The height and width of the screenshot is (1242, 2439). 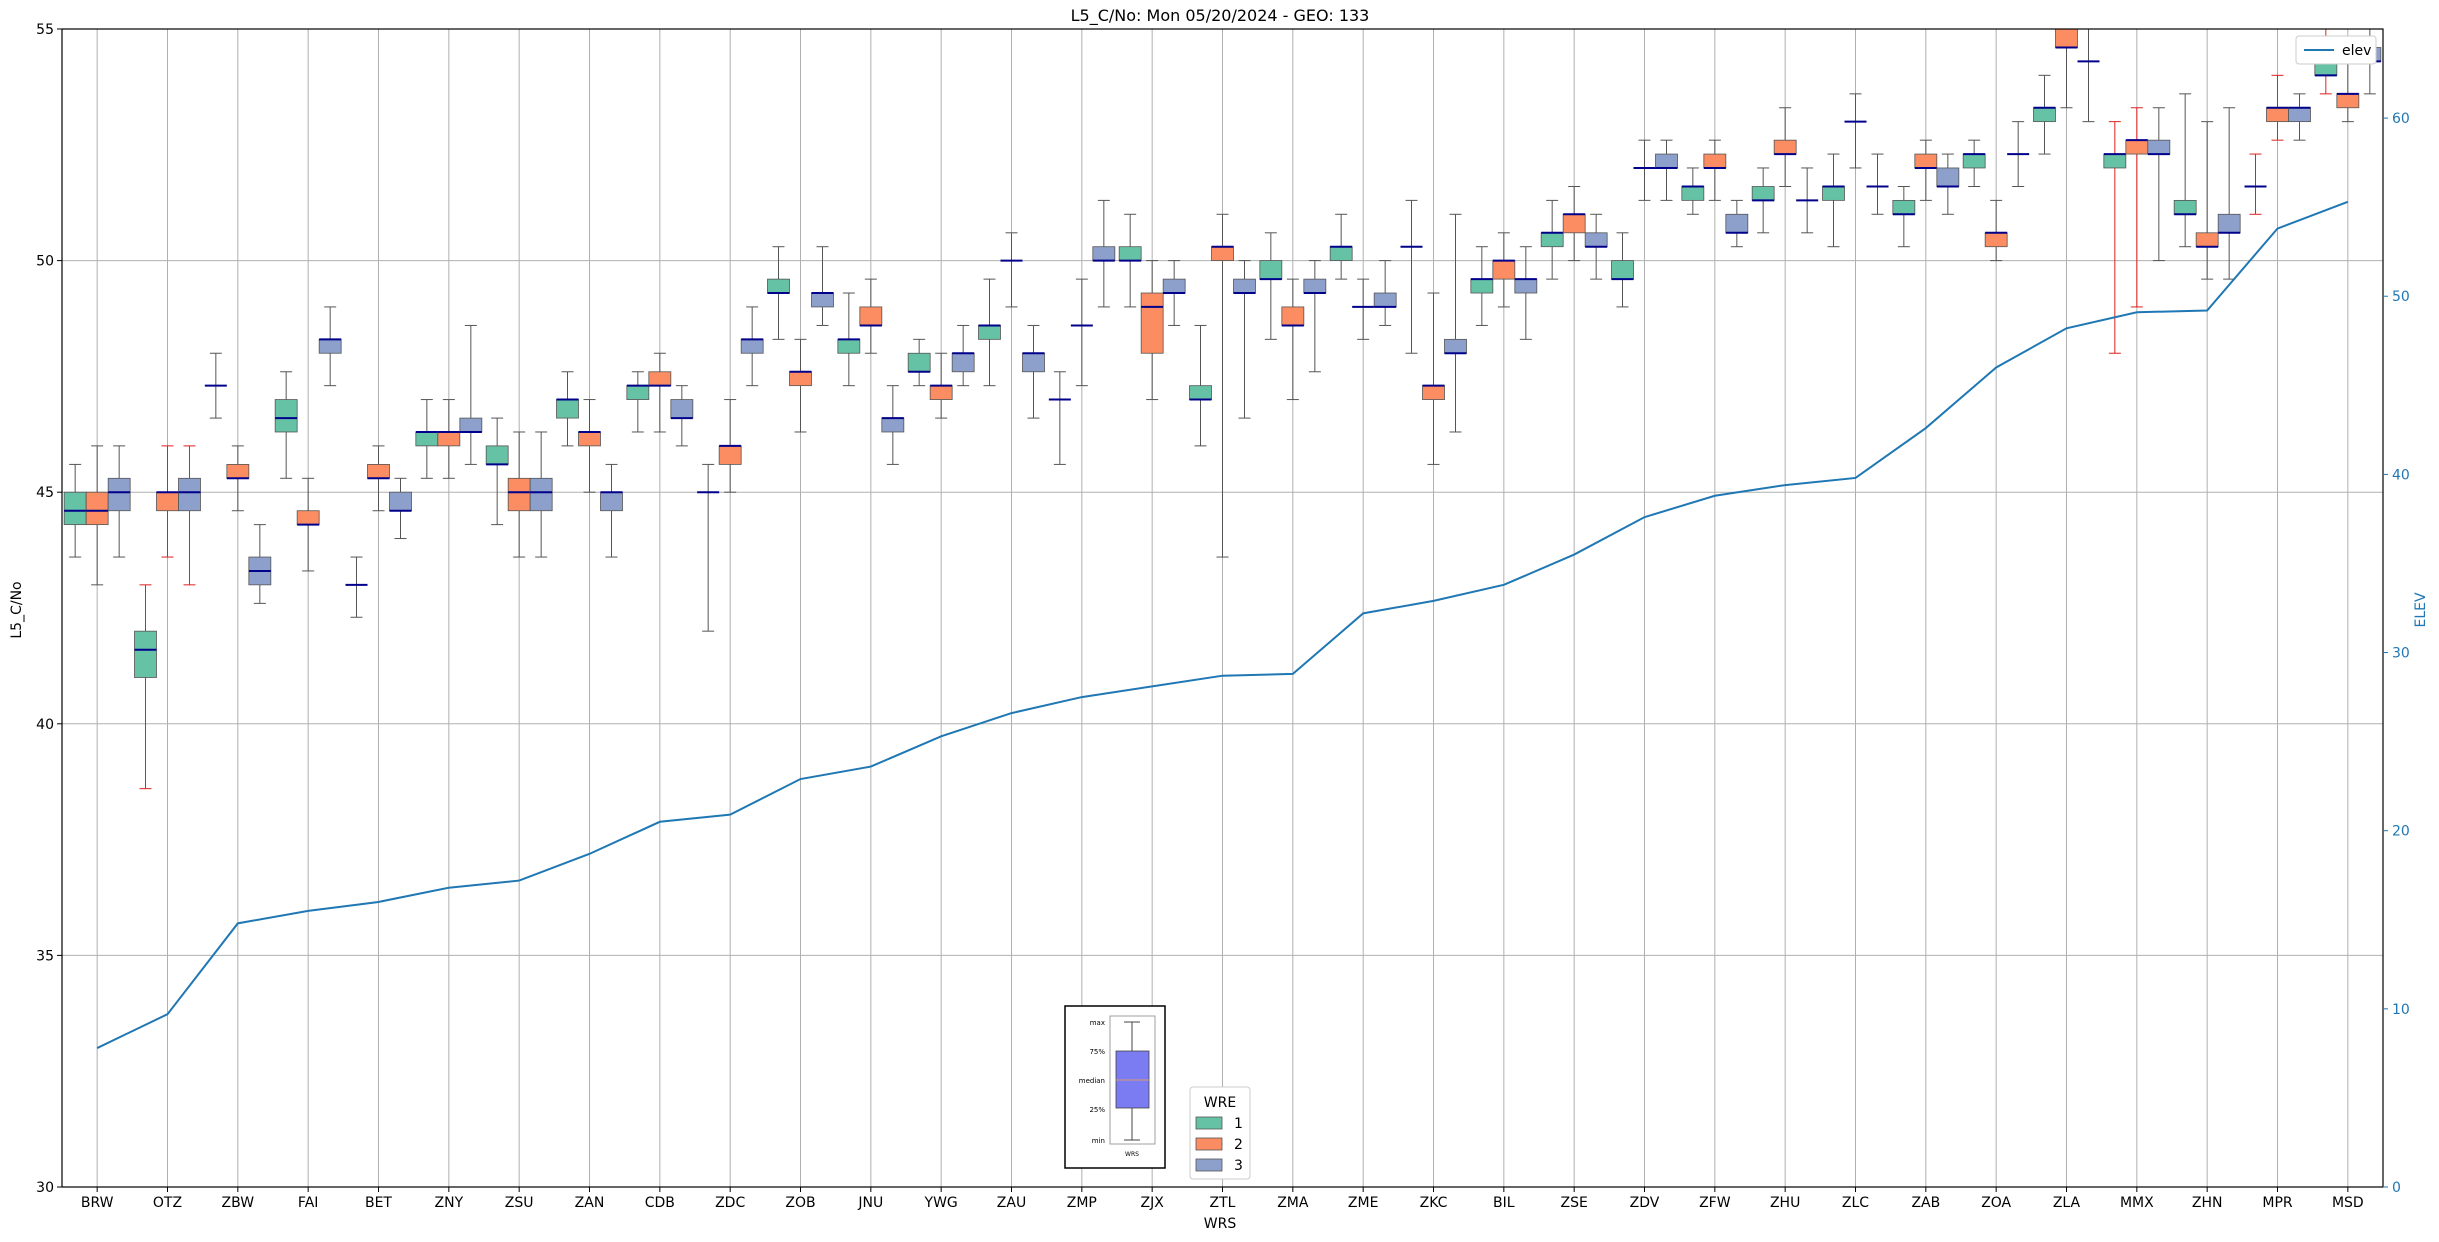 I want to click on x-tick-label: ZDV, so click(x=1645, y=1203).